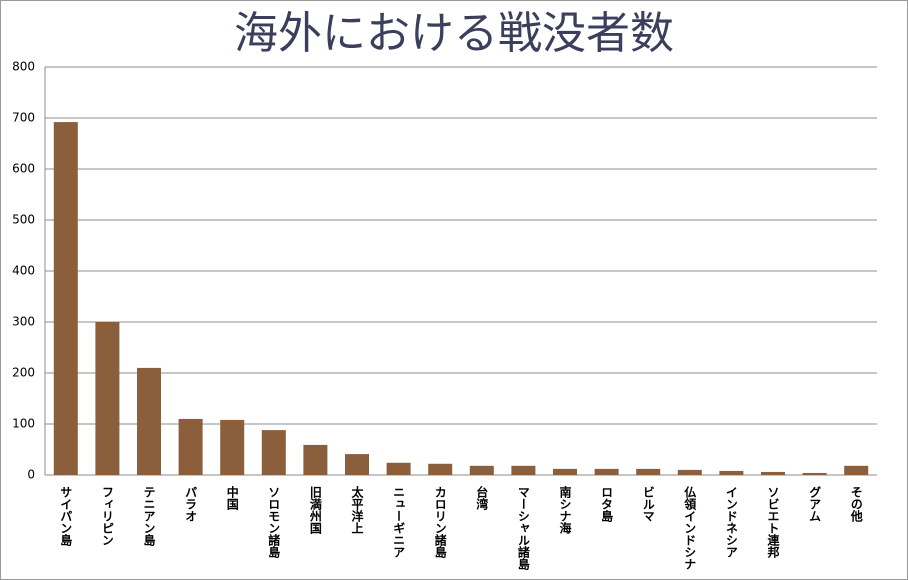 The height and width of the screenshot is (580, 908). What do you see at coordinates (565, 510) in the screenshot?
I see `x-tick-label: 南シナ海` at bounding box center [565, 510].